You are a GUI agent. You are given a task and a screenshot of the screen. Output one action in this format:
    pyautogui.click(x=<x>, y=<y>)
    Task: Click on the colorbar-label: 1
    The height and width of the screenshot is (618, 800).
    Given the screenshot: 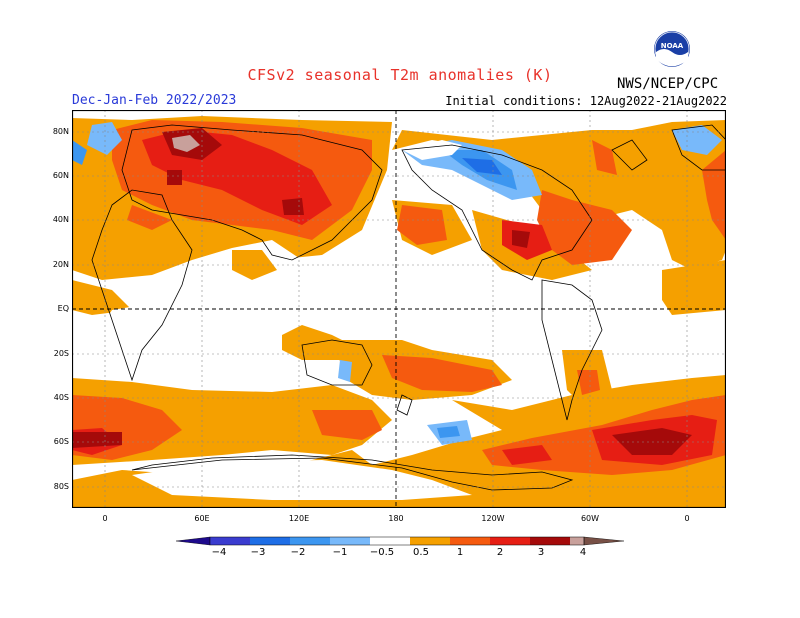 What is the action you would take?
    pyautogui.click(x=460, y=552)
    